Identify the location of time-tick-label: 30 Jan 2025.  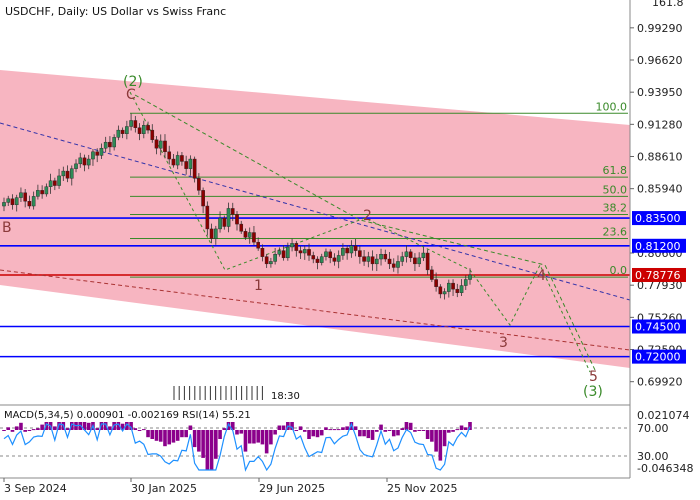
(164, 488).